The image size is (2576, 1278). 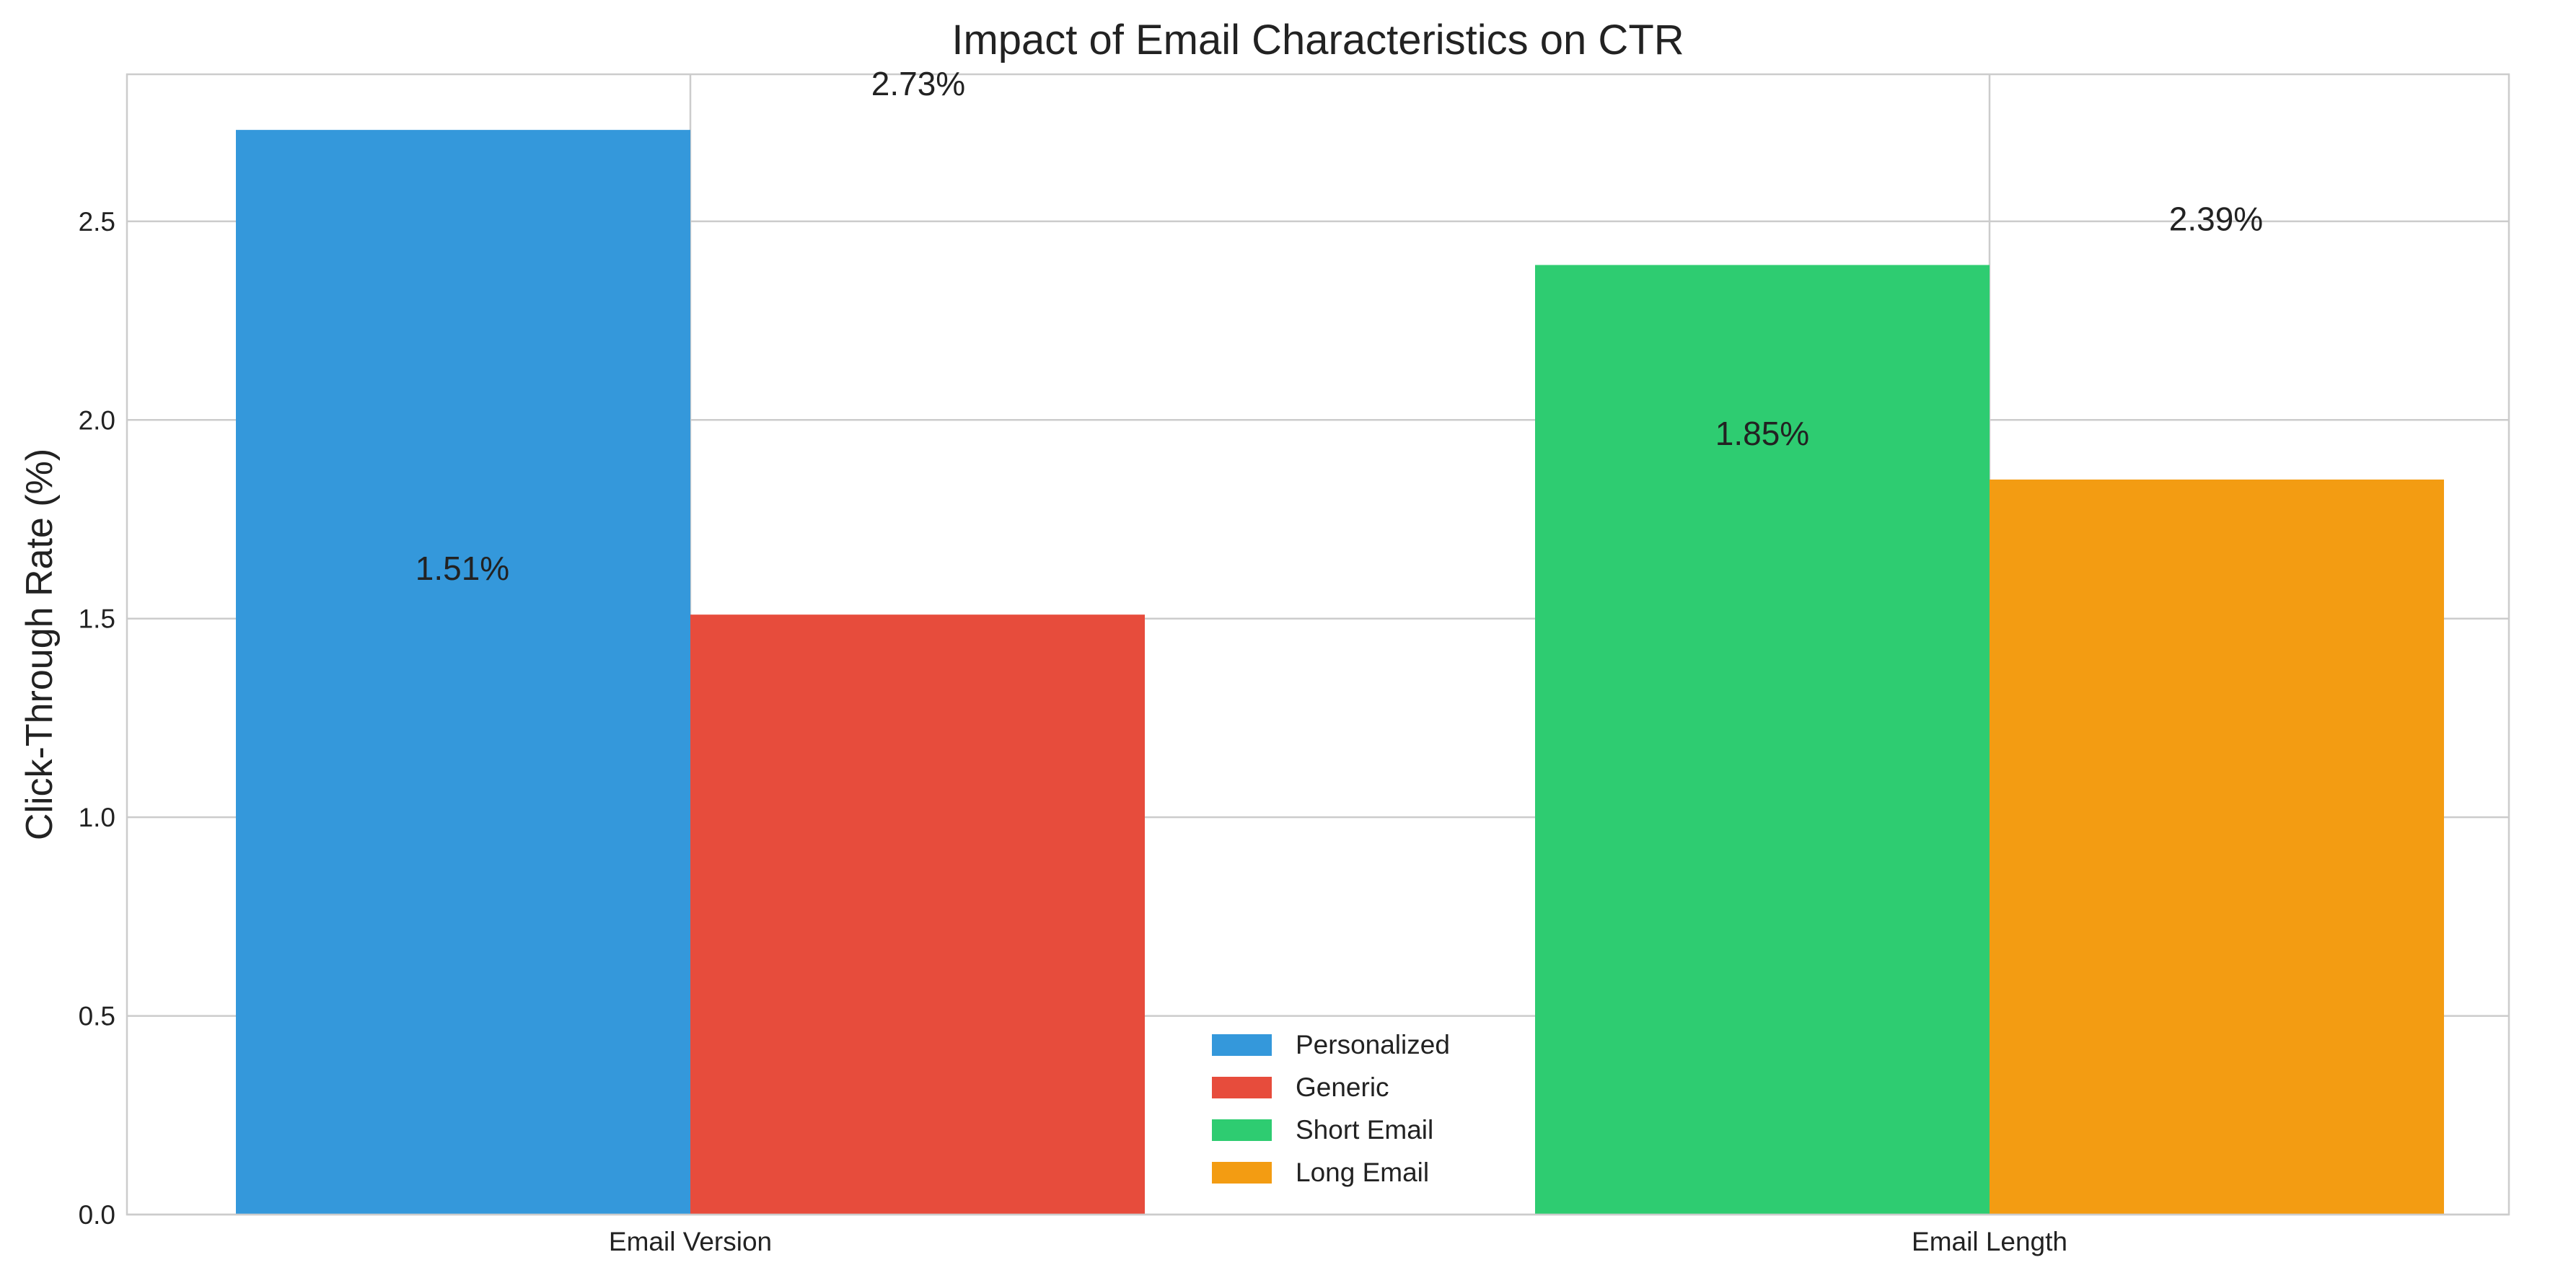 I want to click on x-tick-label: Email Length, so click(x=1989, y=1241).